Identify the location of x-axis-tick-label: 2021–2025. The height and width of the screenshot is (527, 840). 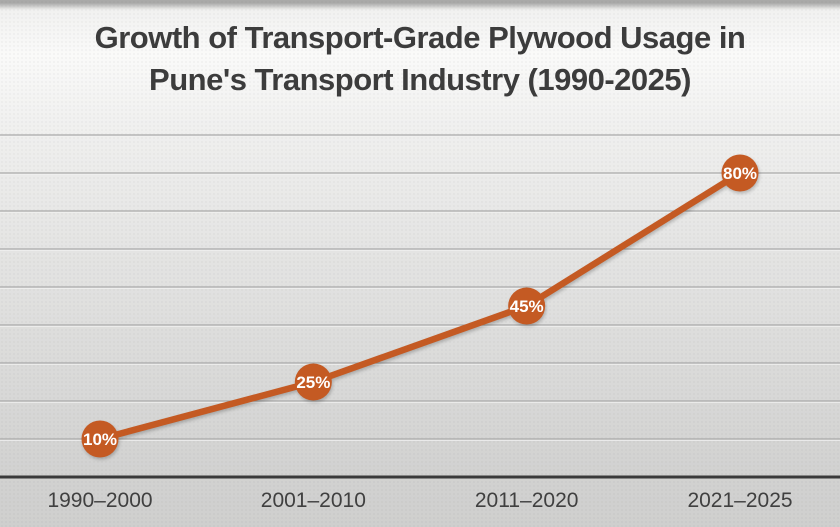
(740, 500).